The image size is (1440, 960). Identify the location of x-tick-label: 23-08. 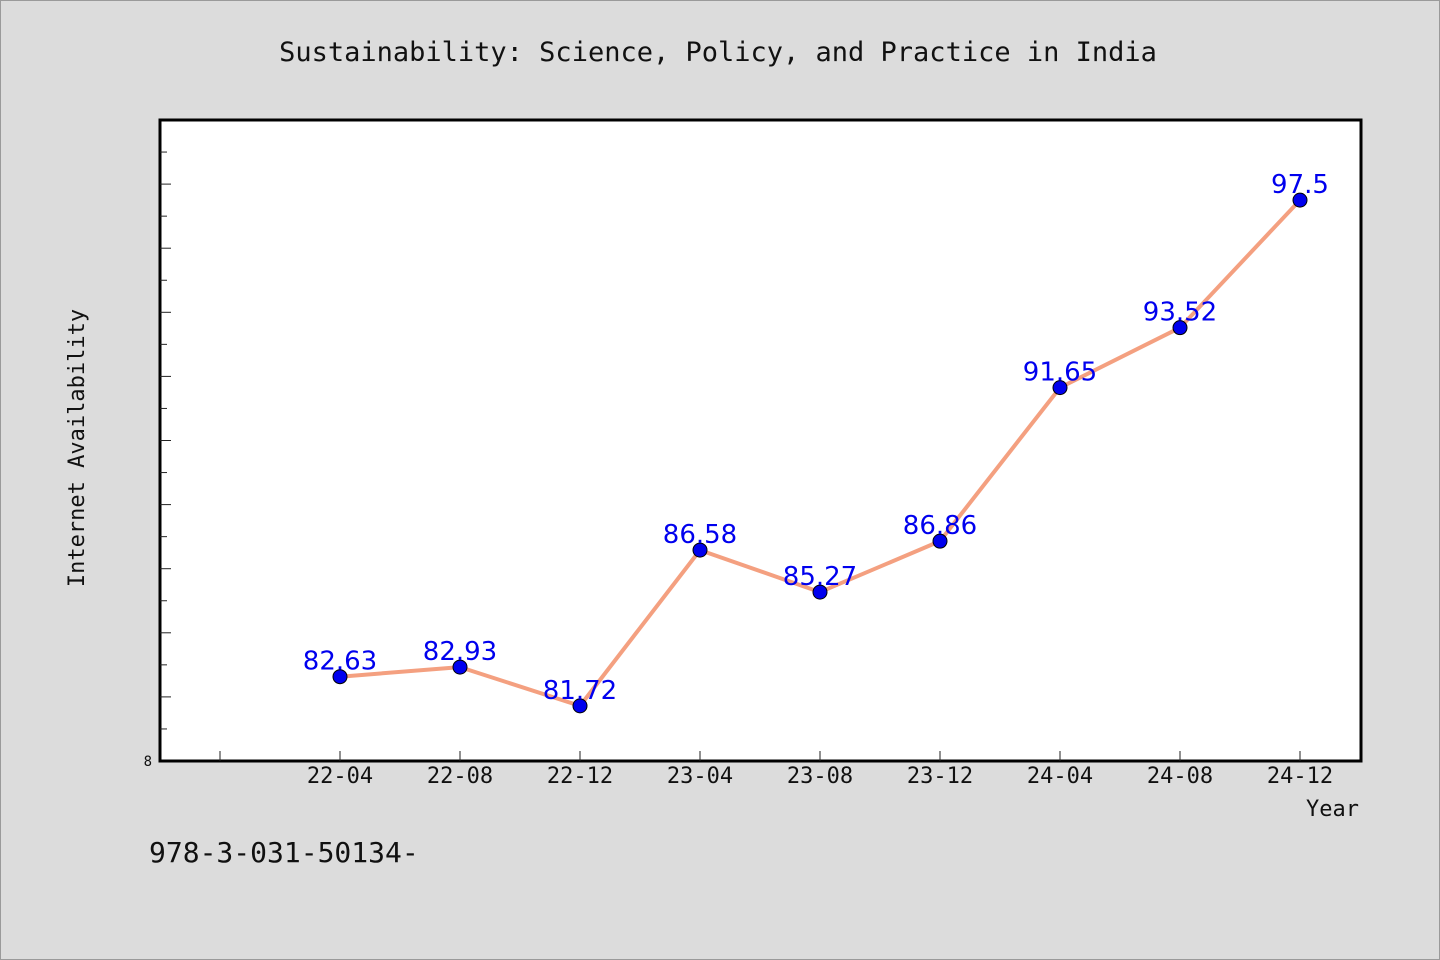
(820, 776).